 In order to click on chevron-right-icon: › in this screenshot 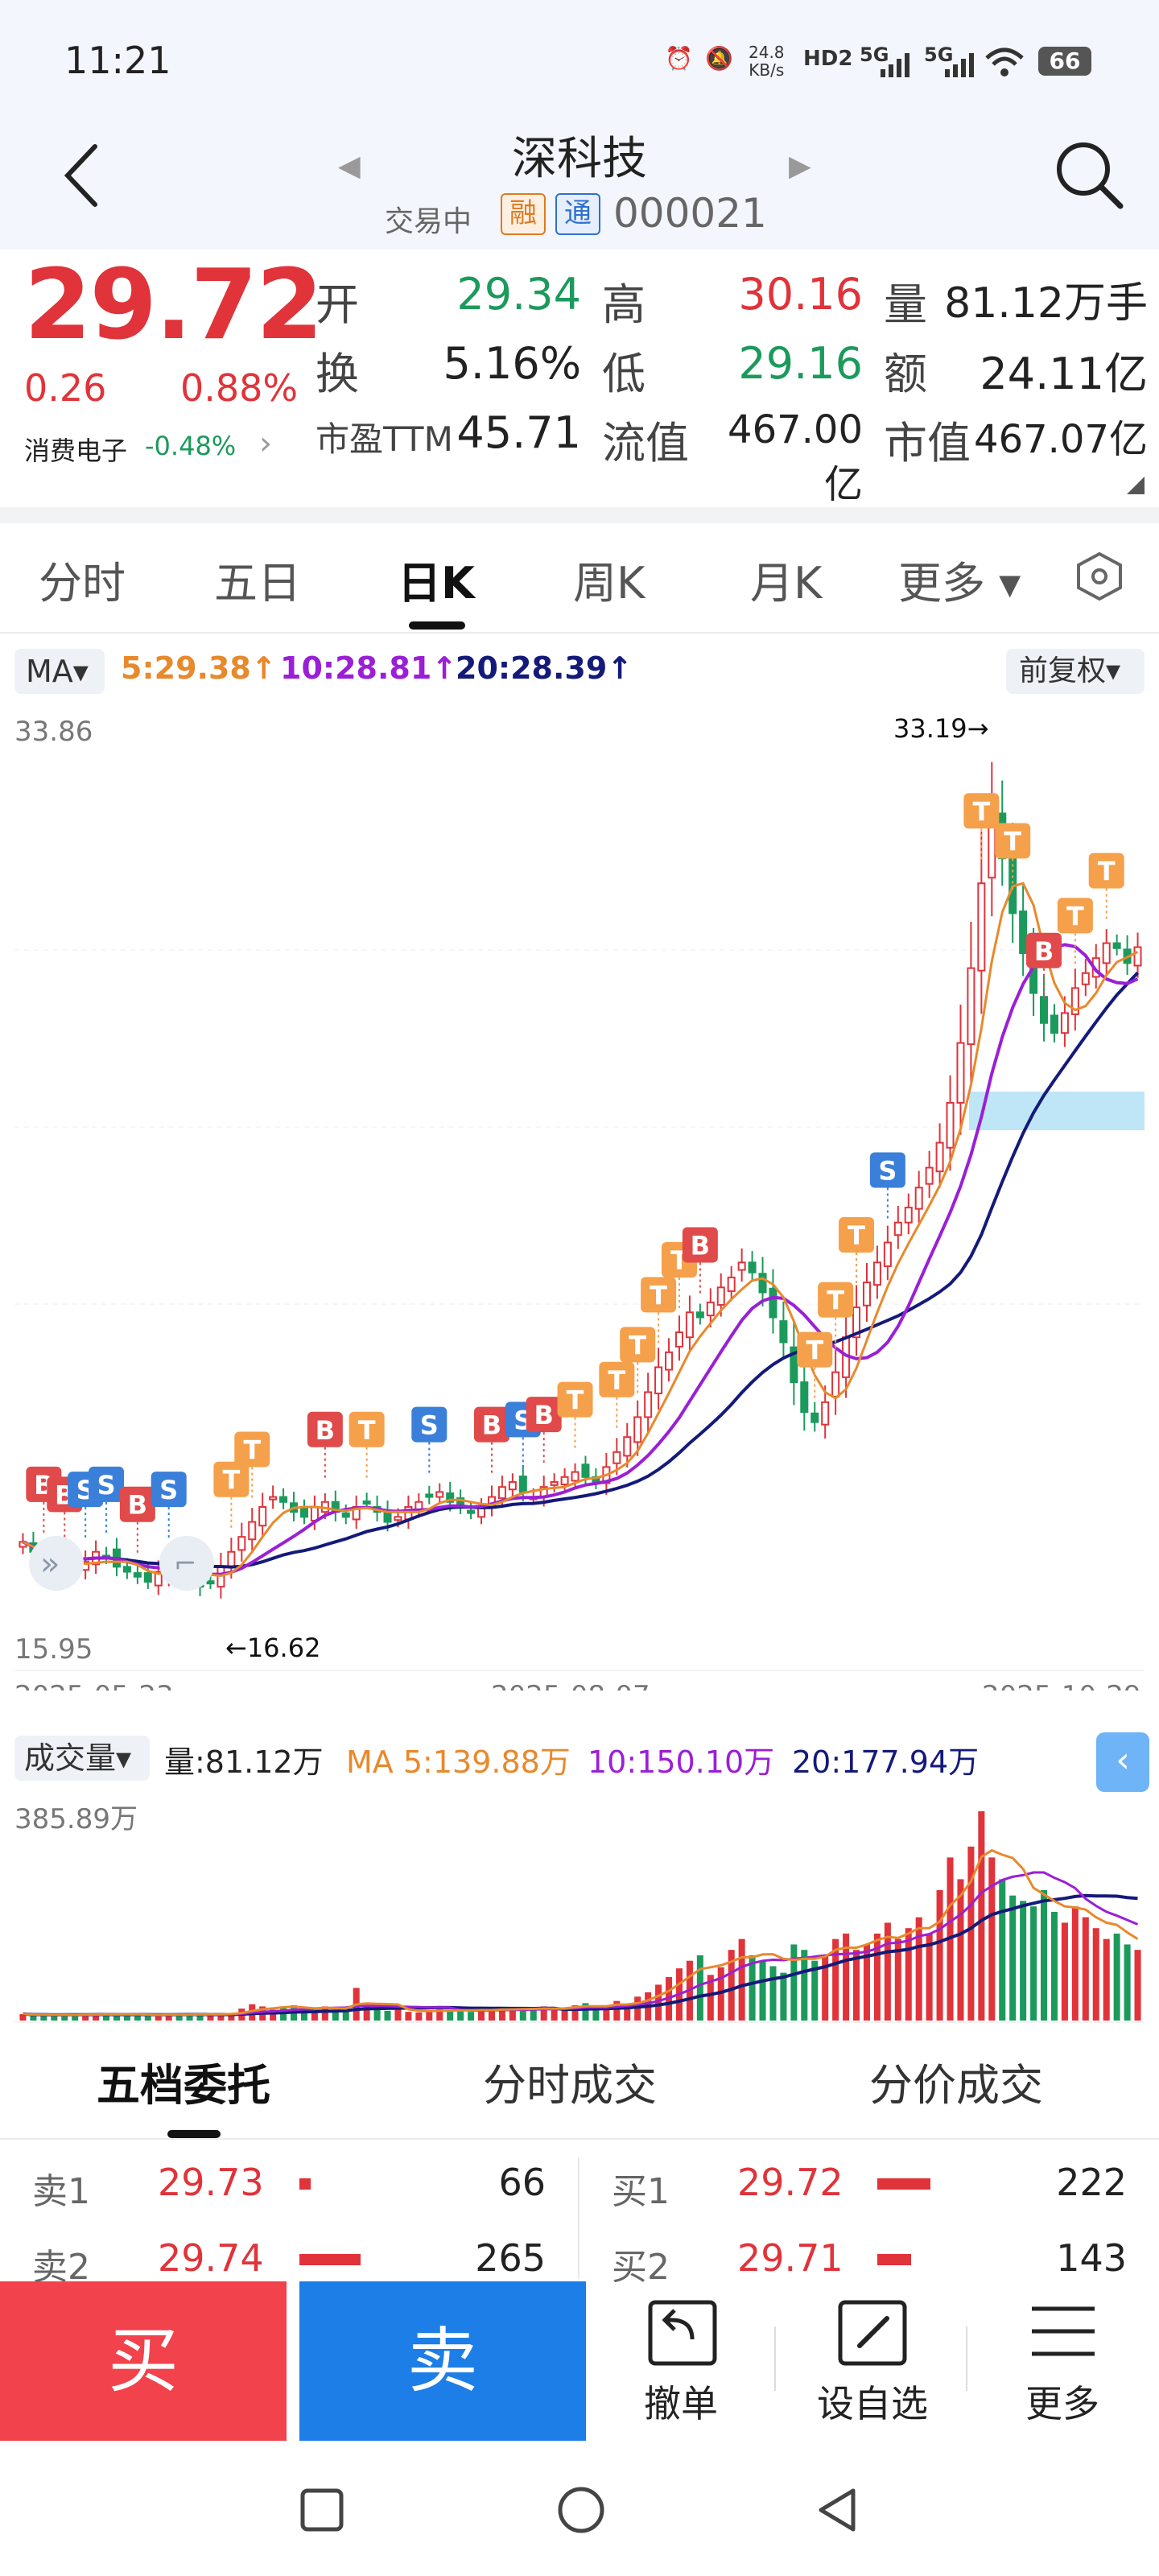, I will do `click(265, 443)`.